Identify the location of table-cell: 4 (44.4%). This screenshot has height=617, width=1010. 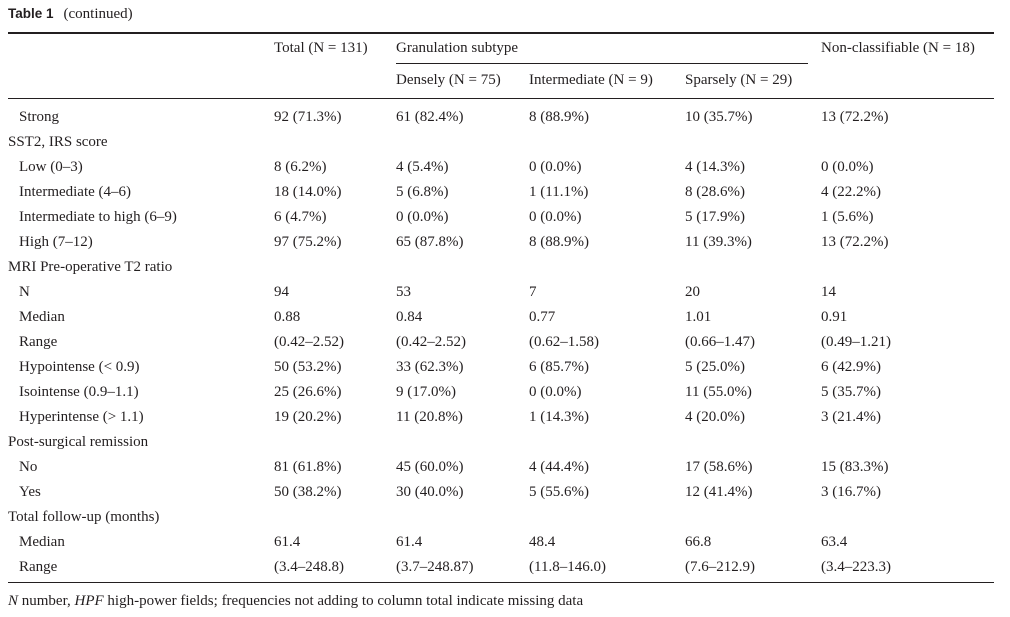
(559, 467).